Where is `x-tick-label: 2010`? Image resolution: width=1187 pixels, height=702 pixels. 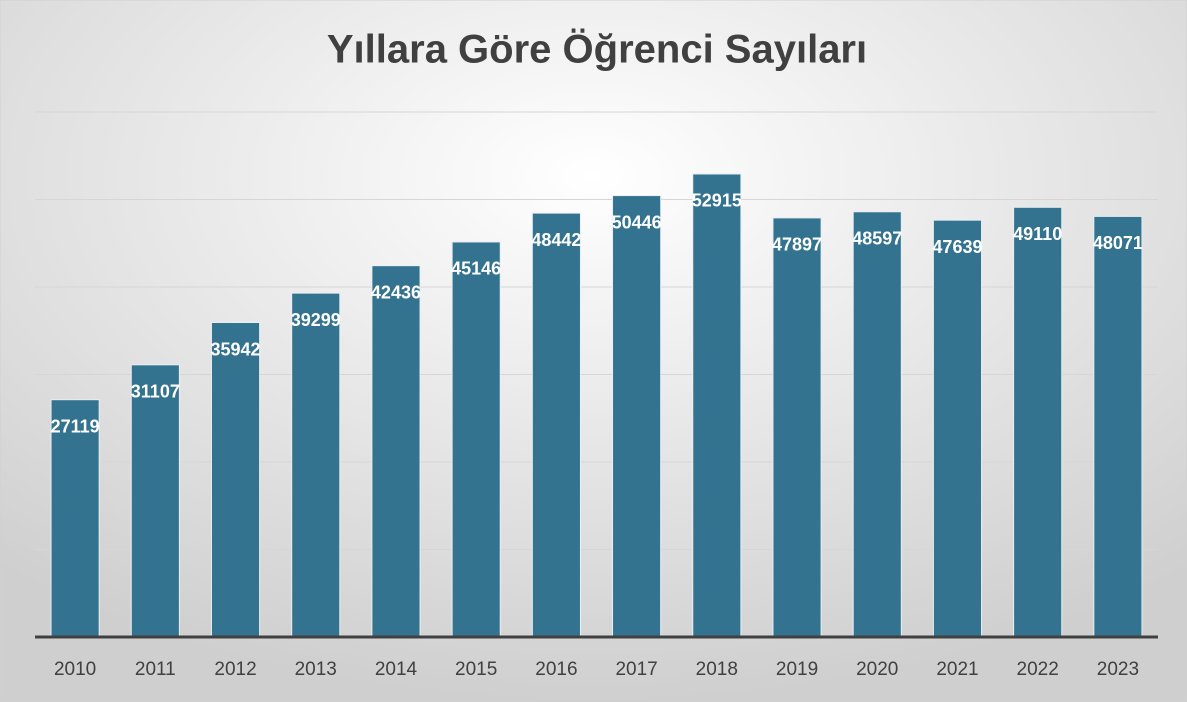
x-tick-label: 2010 is located at coordinates (75, 669).